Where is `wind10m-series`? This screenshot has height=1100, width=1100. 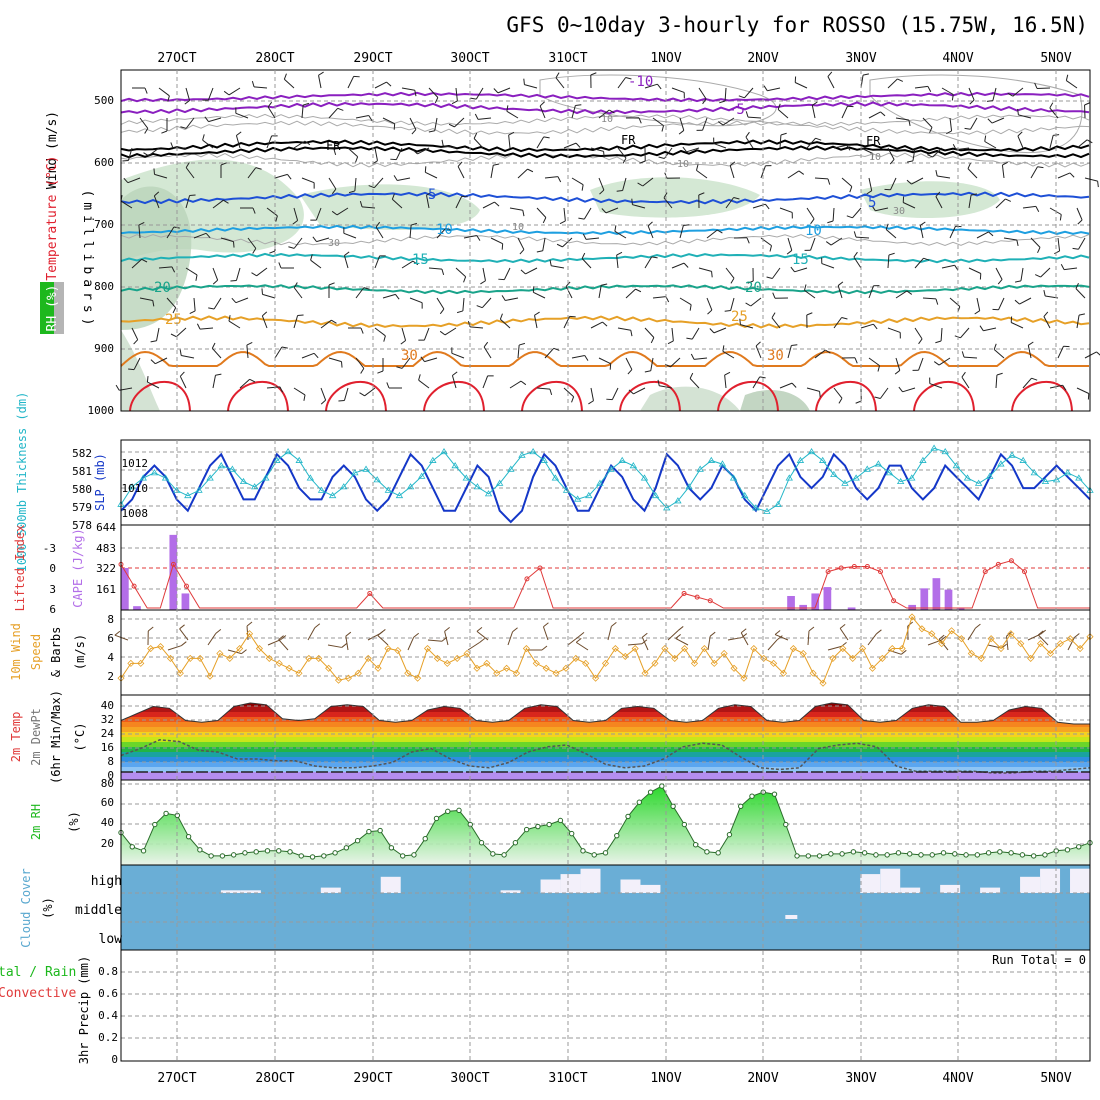 wind10m-series is located at coordinates (605, 650).